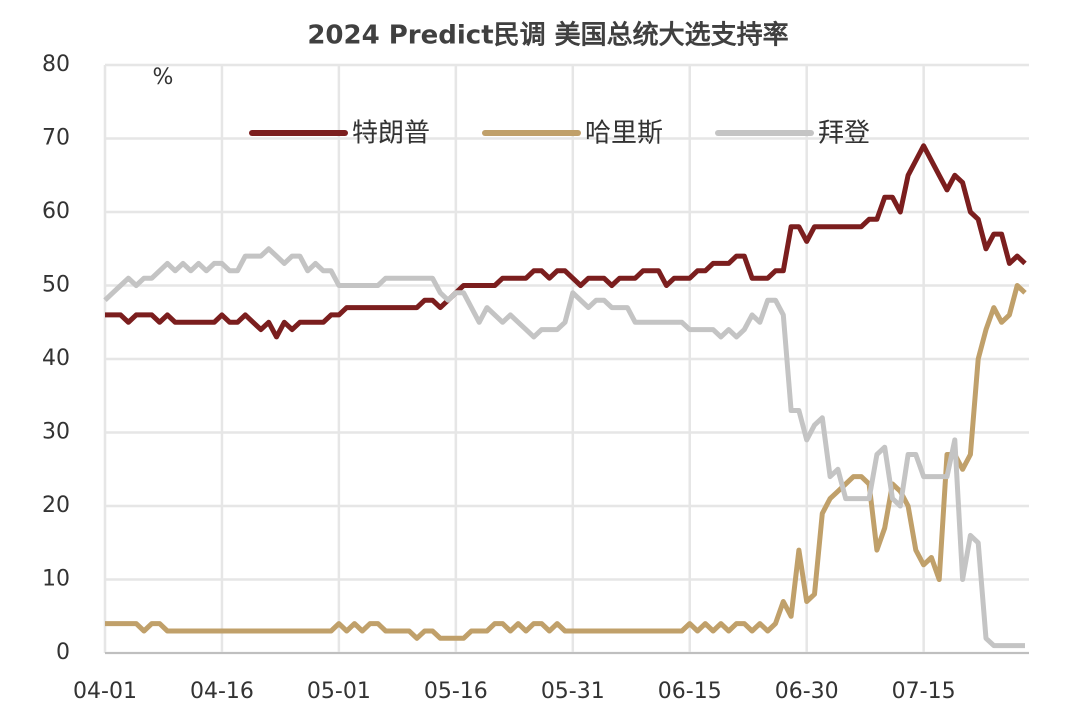  I want to click on y-tick-label: 10, so click(56, 579).